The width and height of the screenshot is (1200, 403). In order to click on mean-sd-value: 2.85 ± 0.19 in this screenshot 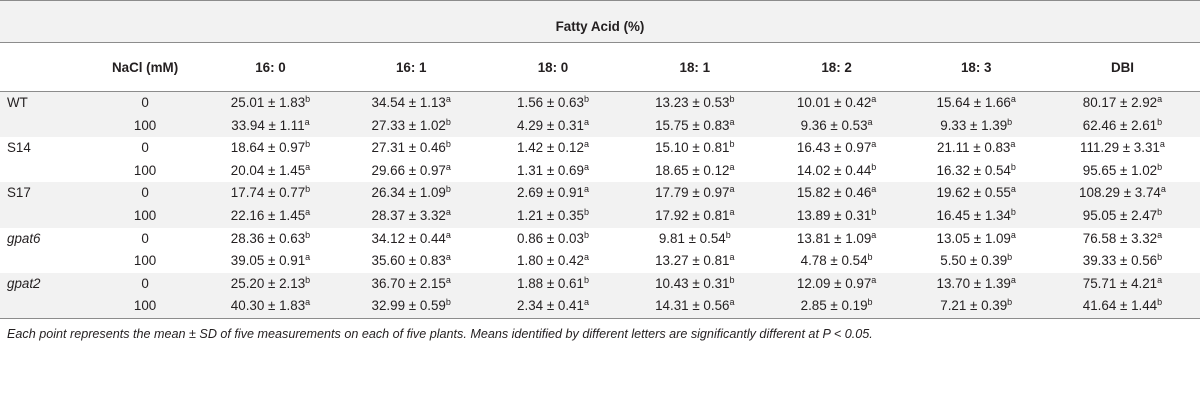, I will do `click(834, 306)`.